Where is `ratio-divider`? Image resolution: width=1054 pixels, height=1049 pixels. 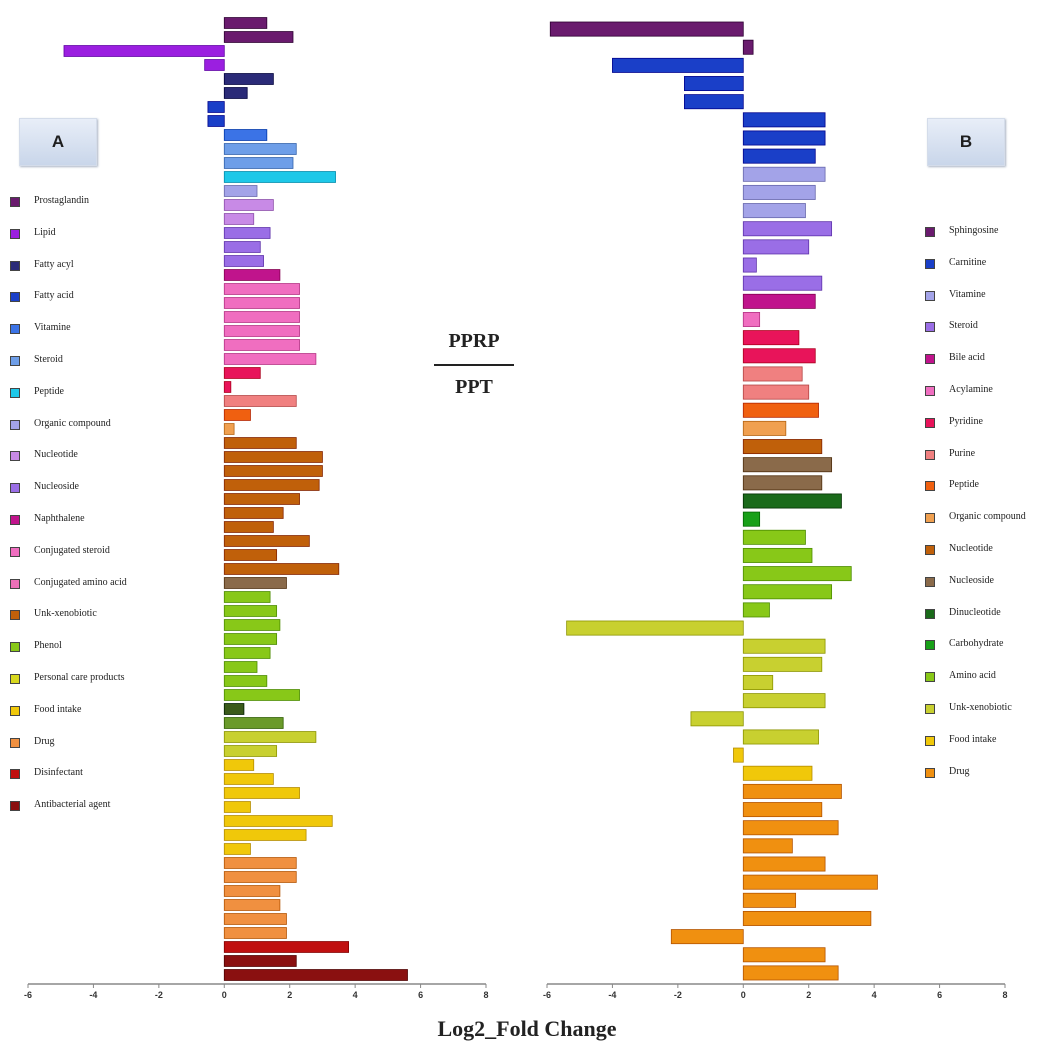
ratio-divider is located at coordinates (474, 365).